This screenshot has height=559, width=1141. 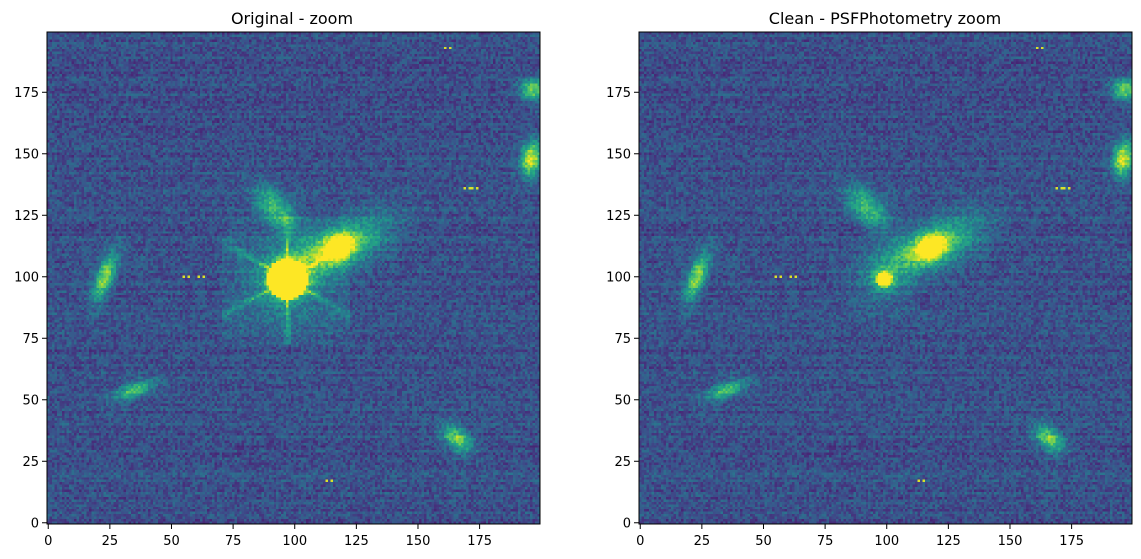 What do you see at coordinates (292, 18) in the screenshot?
I see `panel-title: Original - zoom` at bounding box center [292, 18].